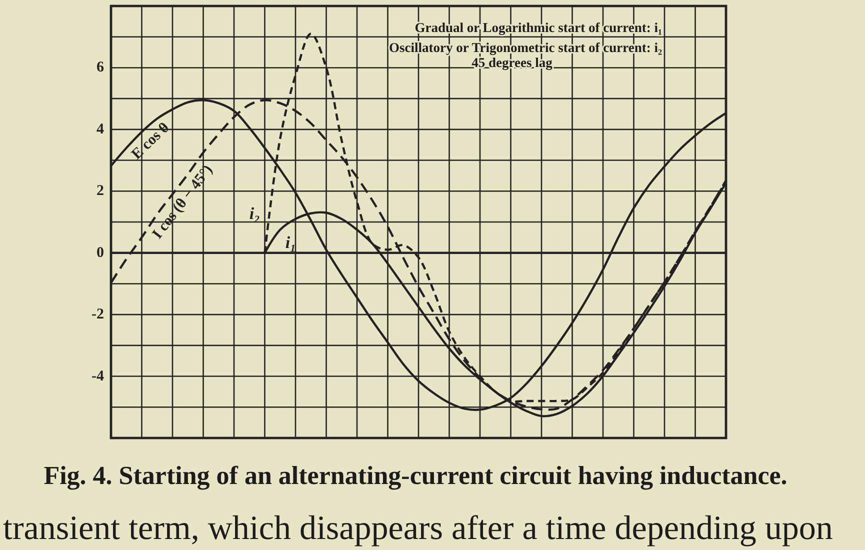  I want to click on y-tick-label: 2, so click(100, 191).